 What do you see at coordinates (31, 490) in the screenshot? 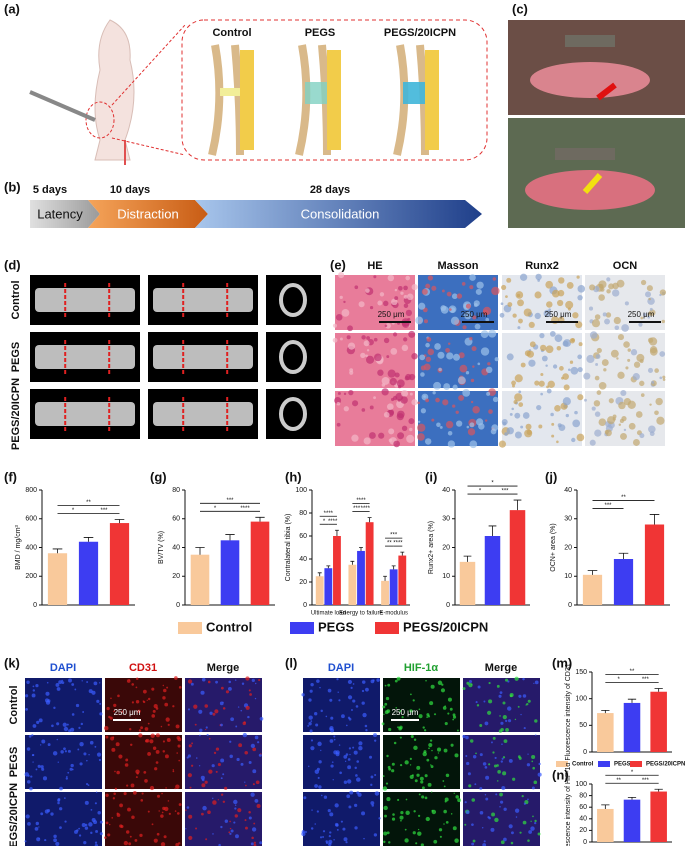
I see `y-tick-label: 800` at bounding box center [31, 490].